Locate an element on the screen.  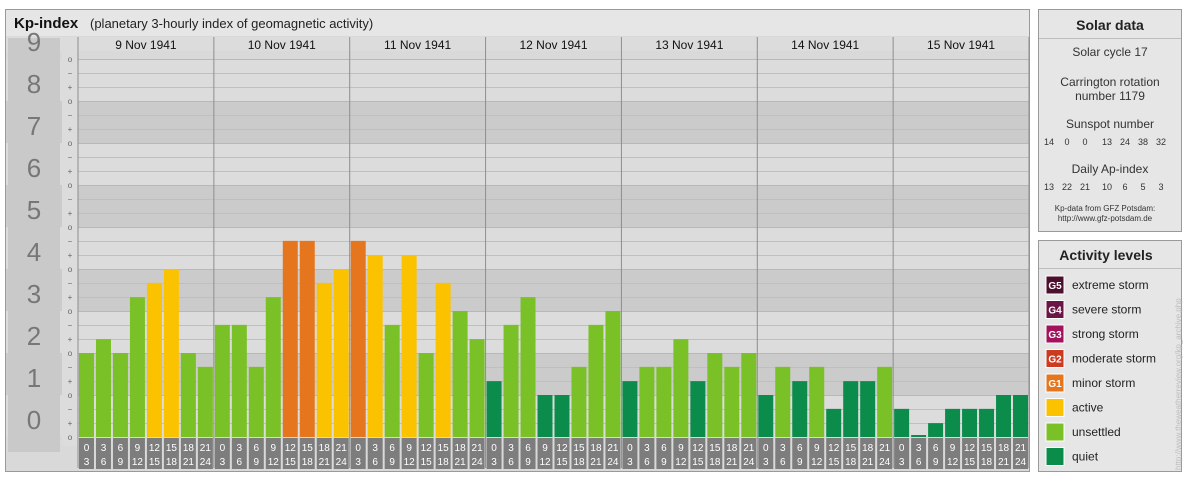
hour-start-label: 9 is located at coordinates (681, 448).